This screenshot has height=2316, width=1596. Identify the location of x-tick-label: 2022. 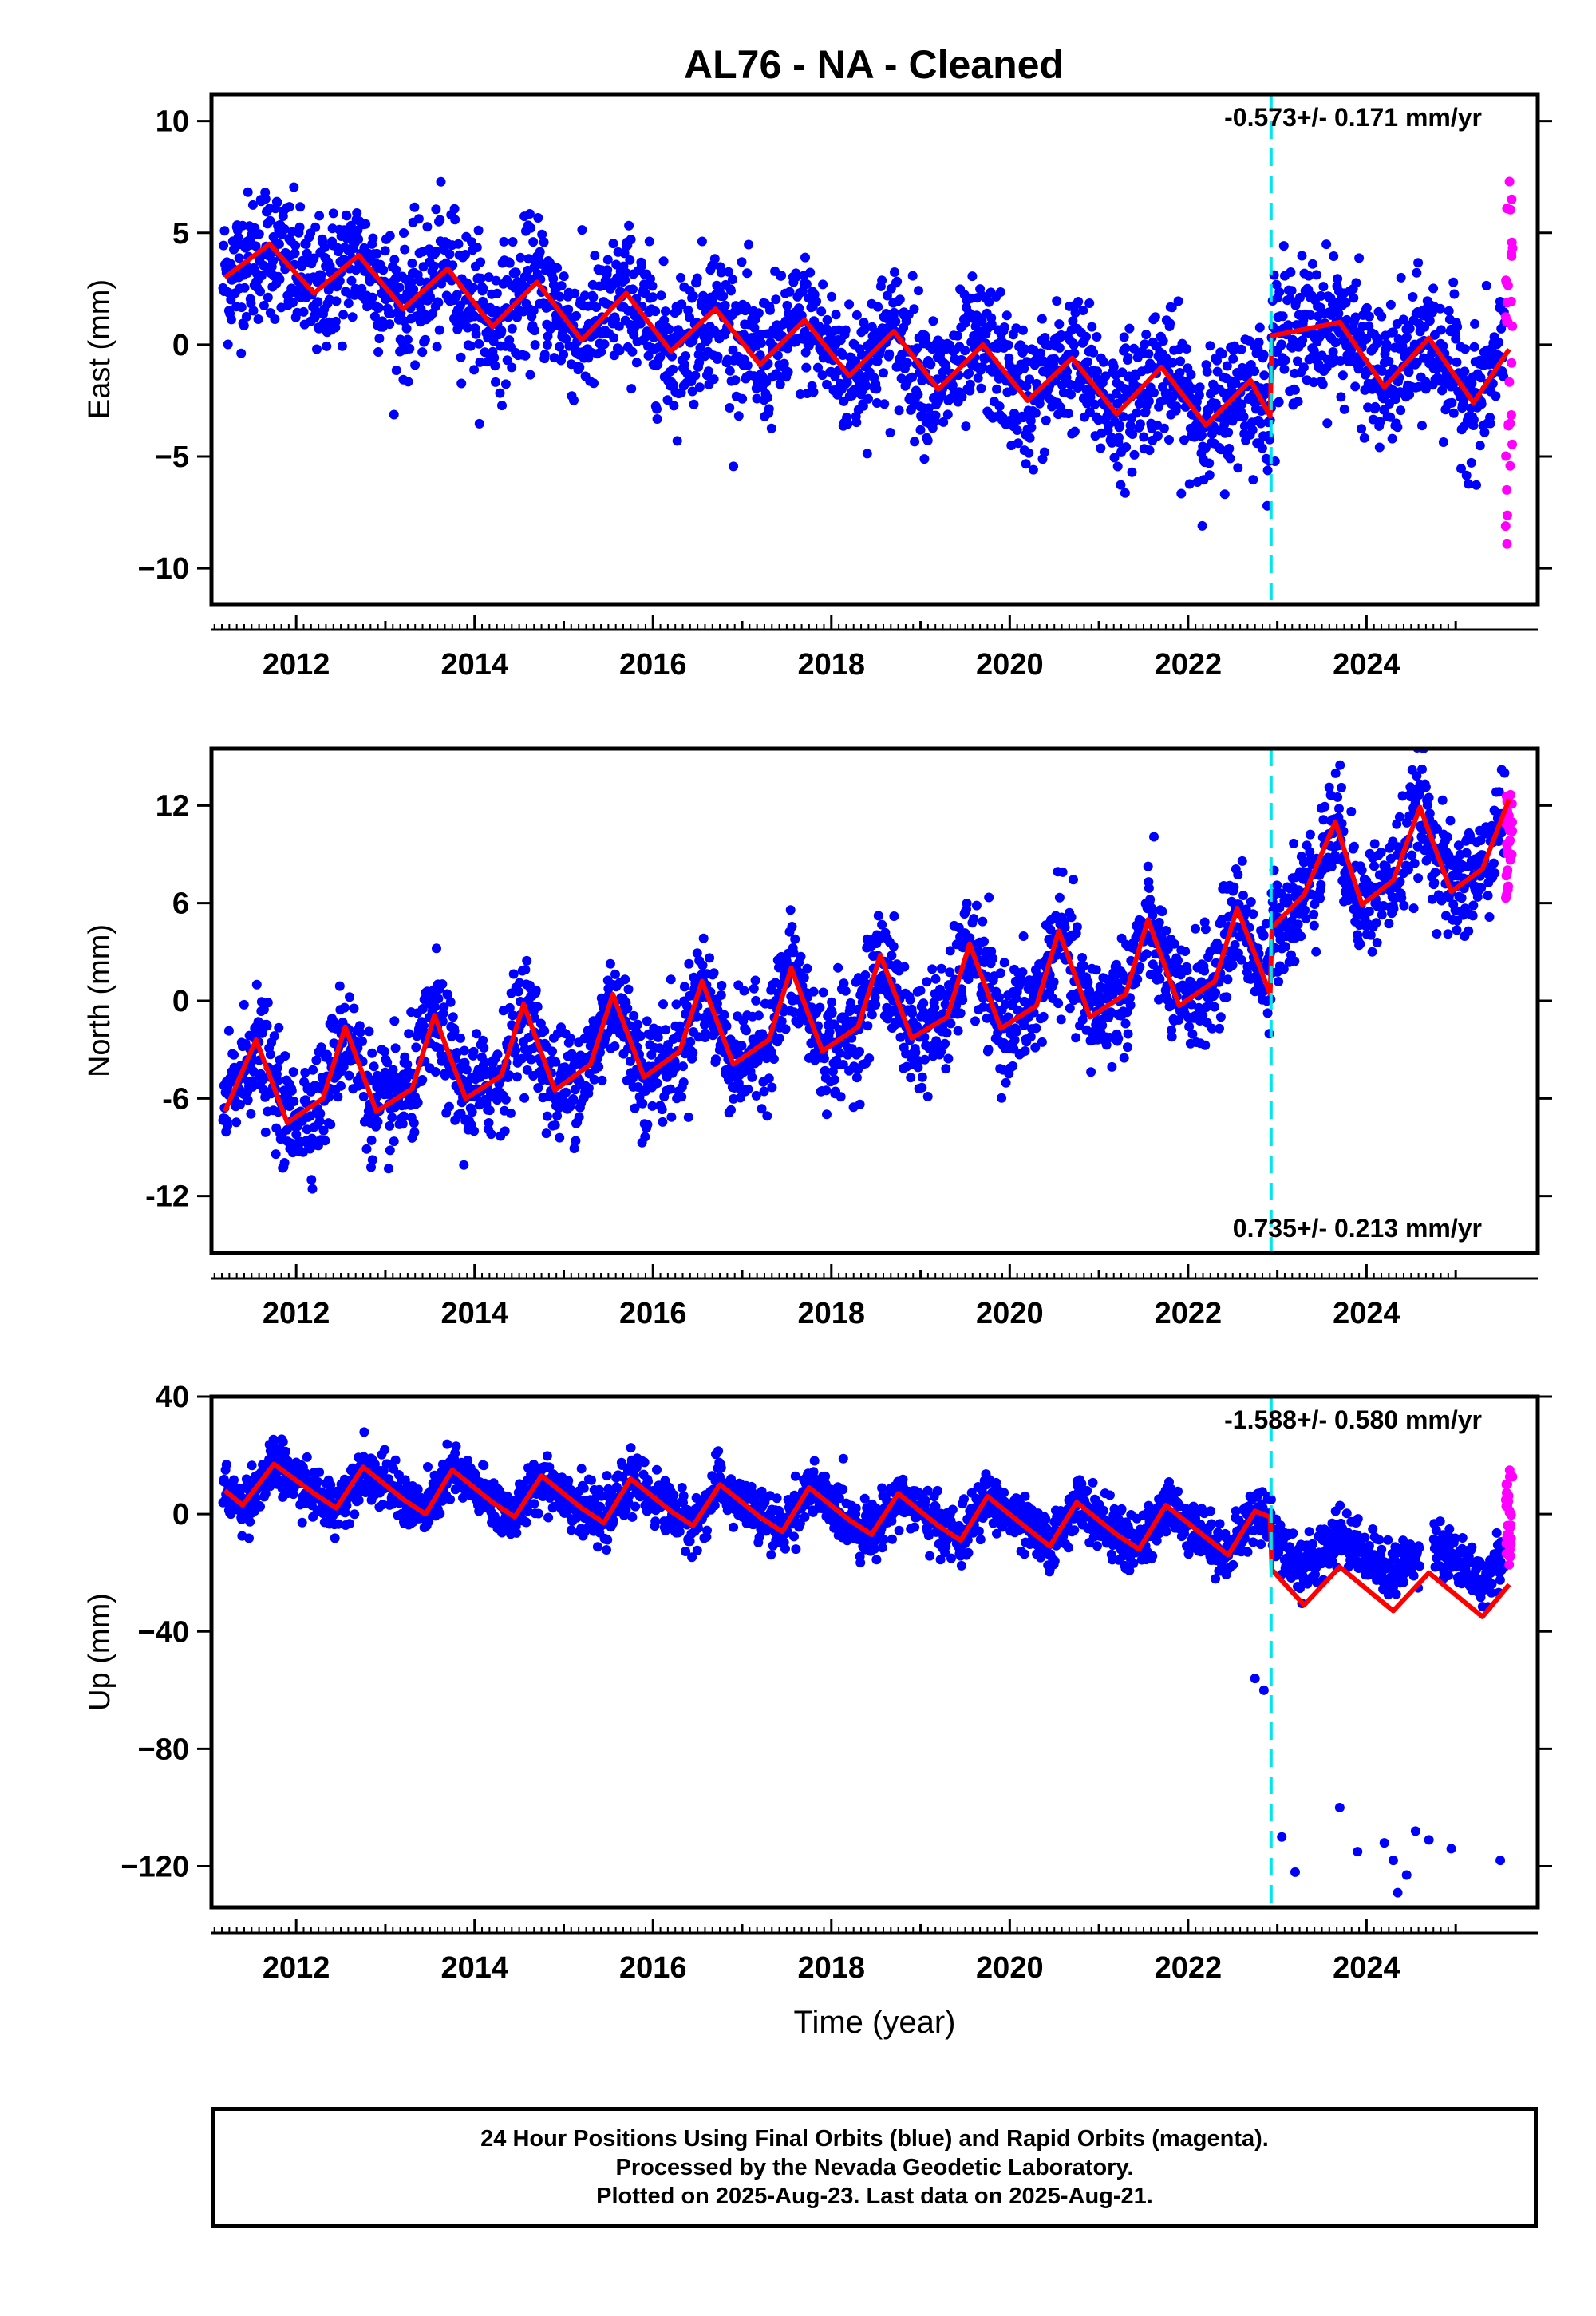
(1189, 665).